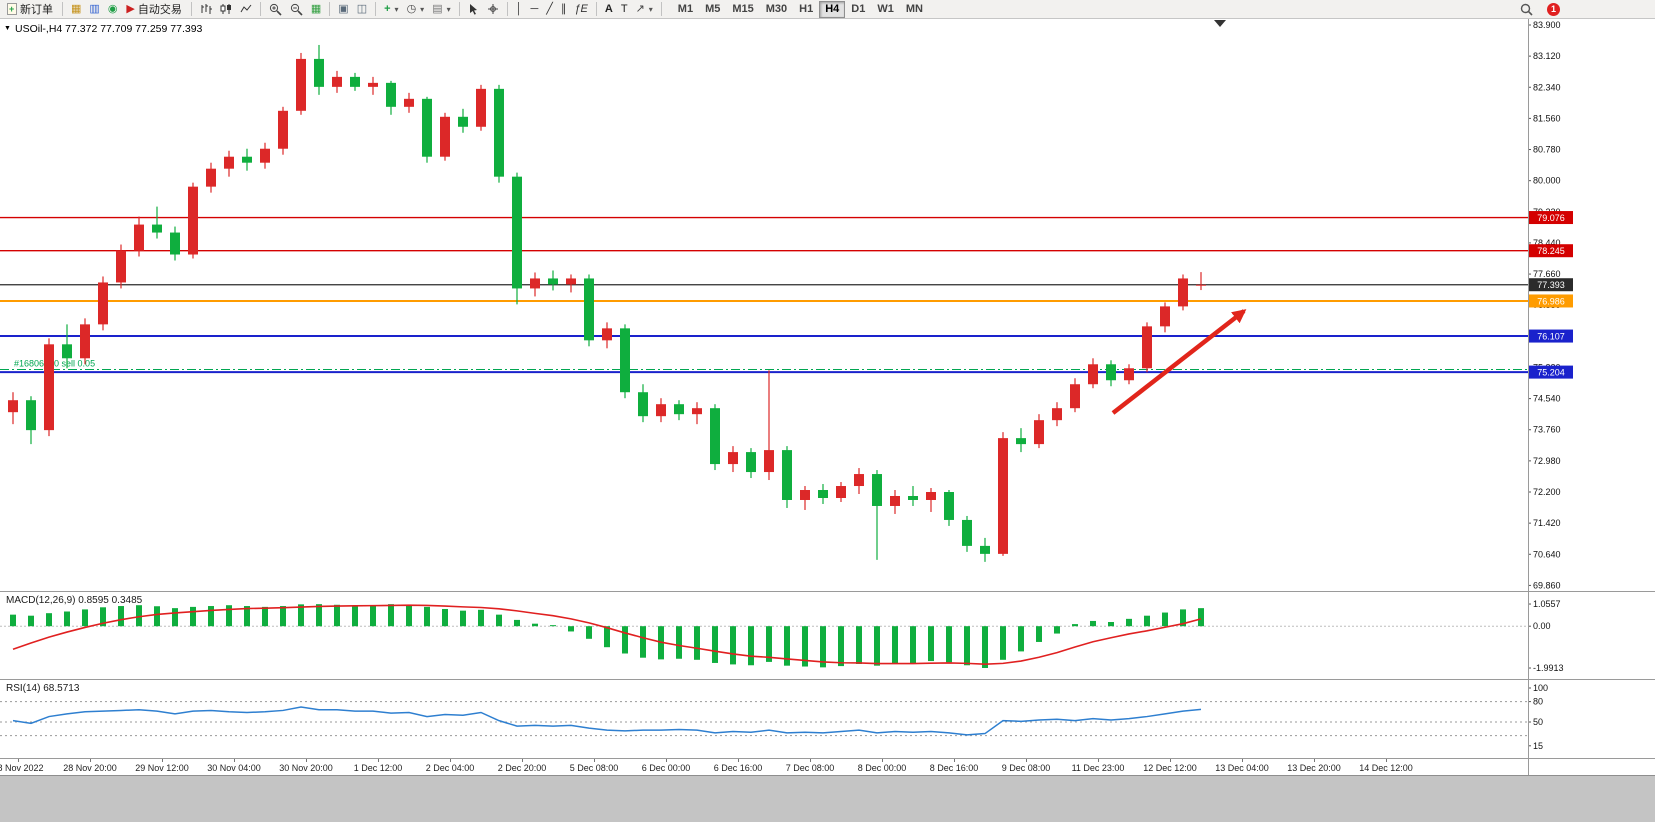  I want to click on bottom-bar, so click(827, 798).